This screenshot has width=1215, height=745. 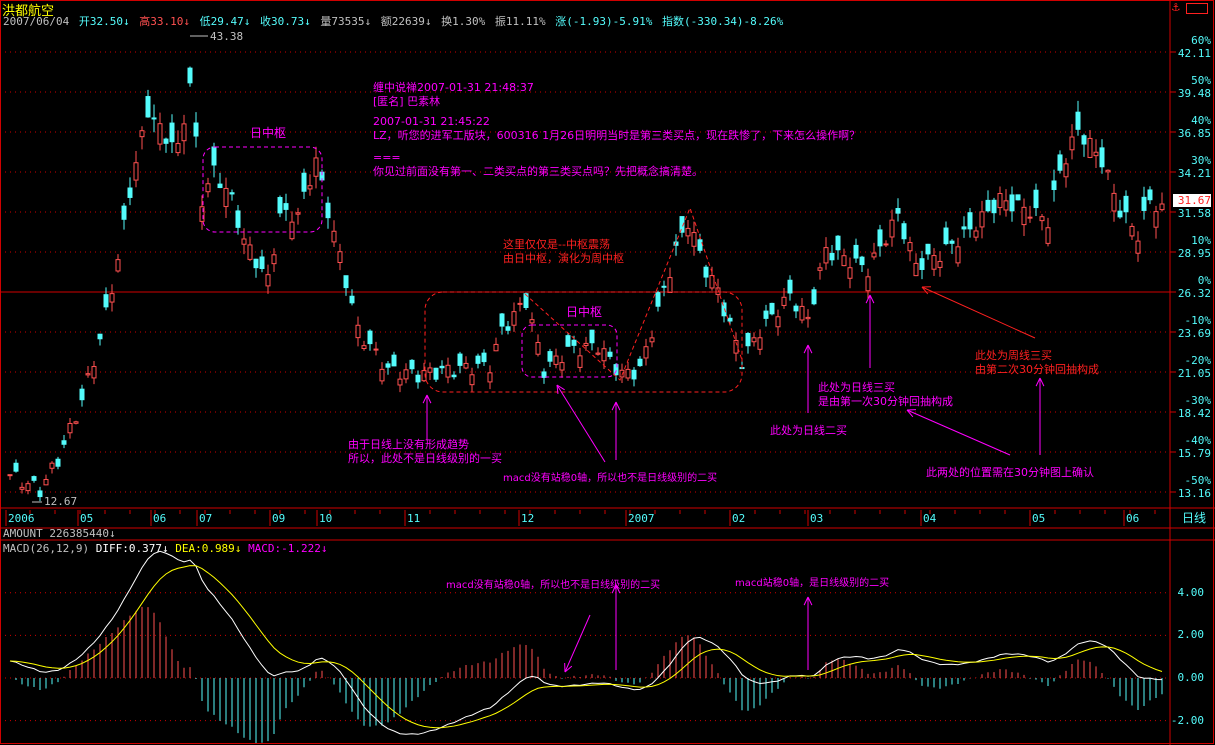 I want to click on trend-segment-line, so click(x=633, y=293).